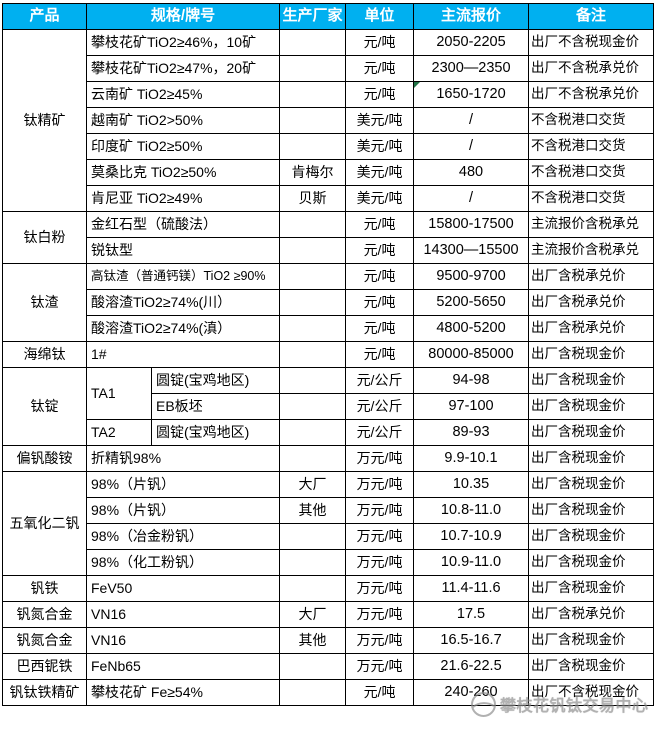  What do you see at coordinates (44, 458) in the screenshot?
I see `cell-product: 偏钒酸铵` at bounding box center [44, 458].